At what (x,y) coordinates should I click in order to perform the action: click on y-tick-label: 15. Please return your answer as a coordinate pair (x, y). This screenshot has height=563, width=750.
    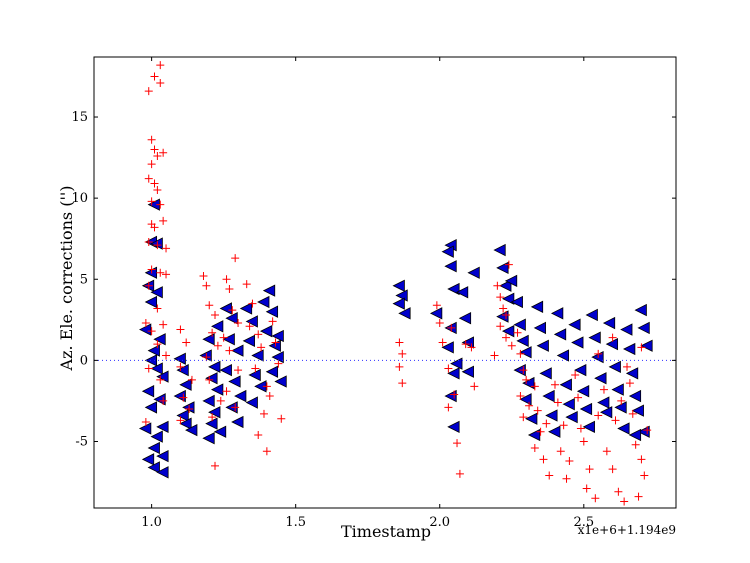
    Looking at the image, I should click on (79, 117).